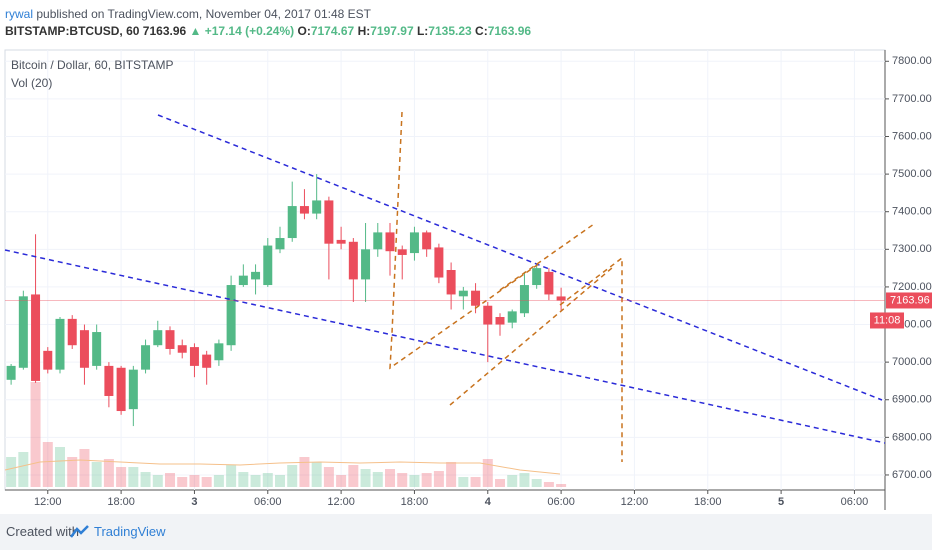 This screenshot has height=550, width=932. I want to click on y-tick-label: 7500.00, so click(912, 174).